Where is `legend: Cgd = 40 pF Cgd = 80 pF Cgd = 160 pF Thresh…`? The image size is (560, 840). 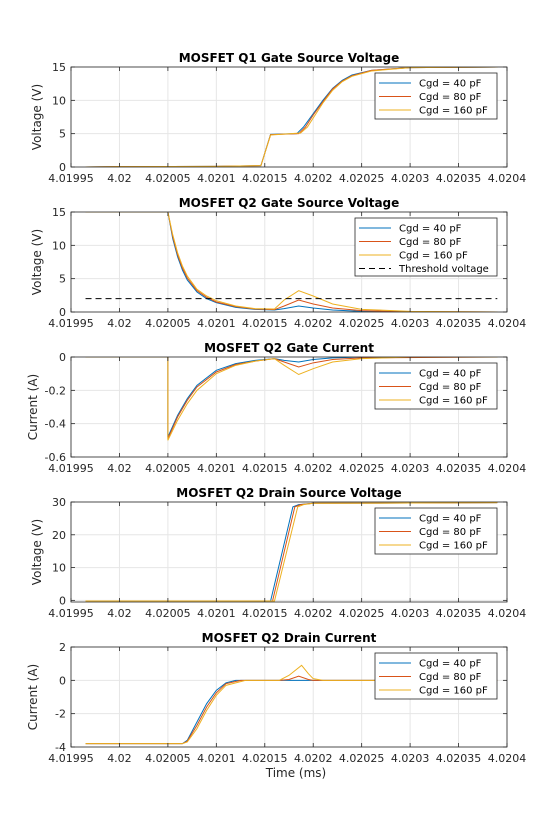
legend: Cgd = 40 pF Cgd = 80 pF Cgd = 160 pF Thresh… is located at coordinates (426, 247).